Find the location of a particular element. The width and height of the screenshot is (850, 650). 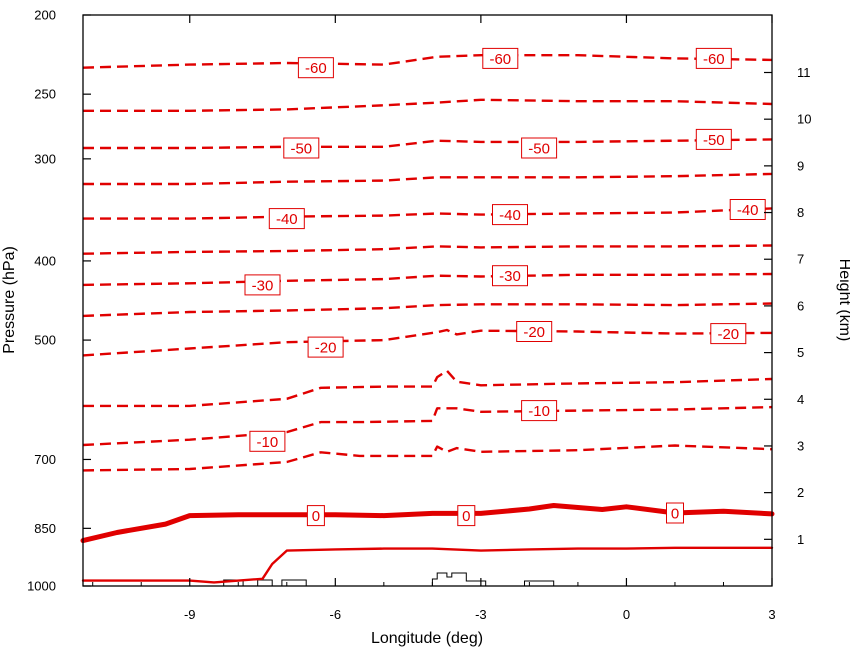

y2-tick-label: 3 is located at coordinates (800, 445).